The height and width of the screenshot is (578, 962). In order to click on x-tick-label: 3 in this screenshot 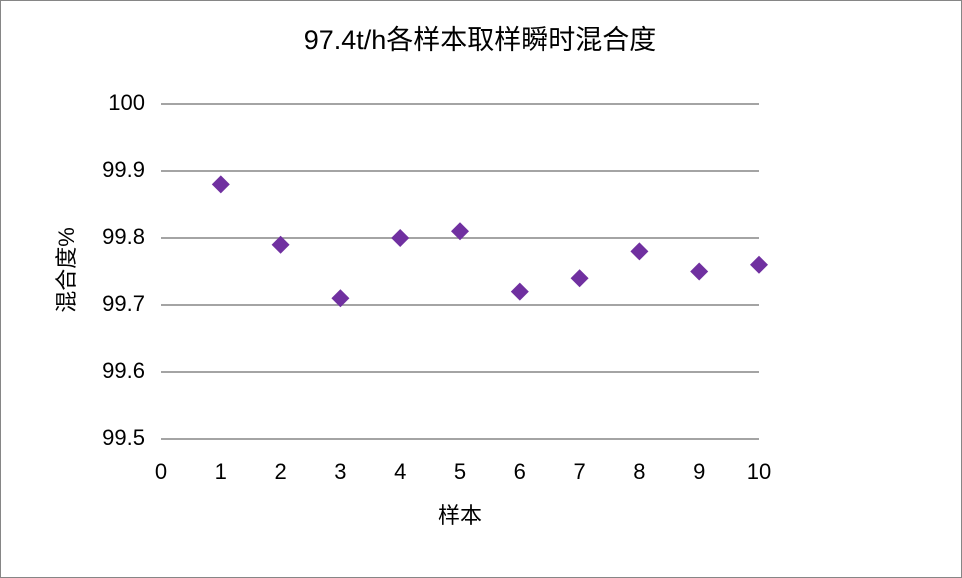, I will do `click(340, 471)`.